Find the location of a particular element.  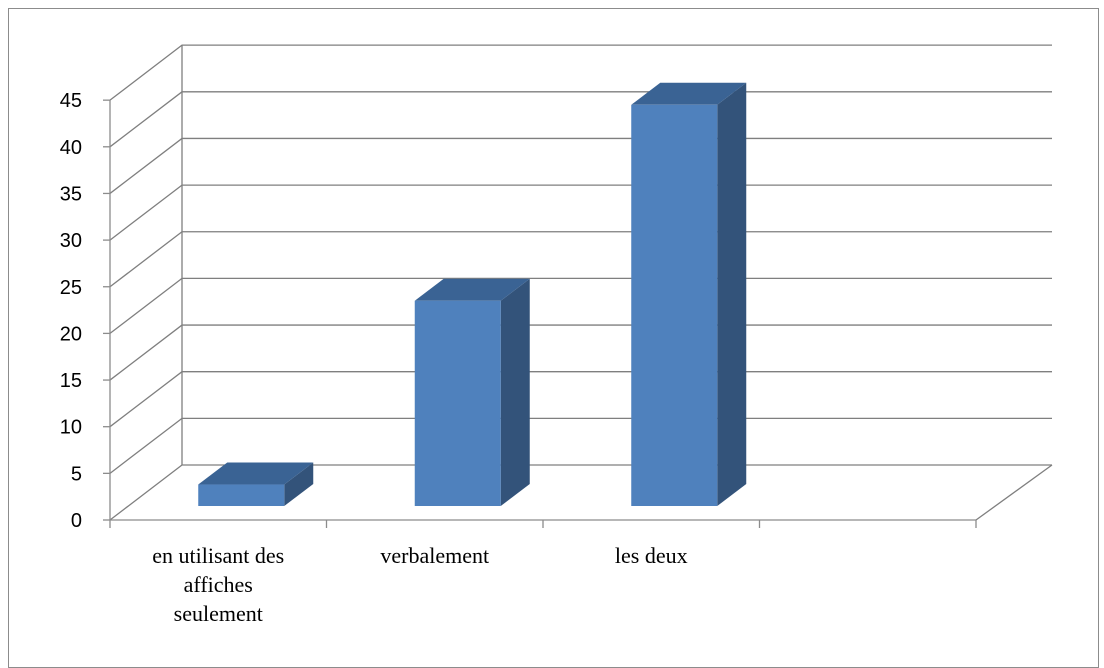

y-axis-tick-labels: 0 5 10 15 20 25 30 35 40 45 is located at coordinates (71, 311).